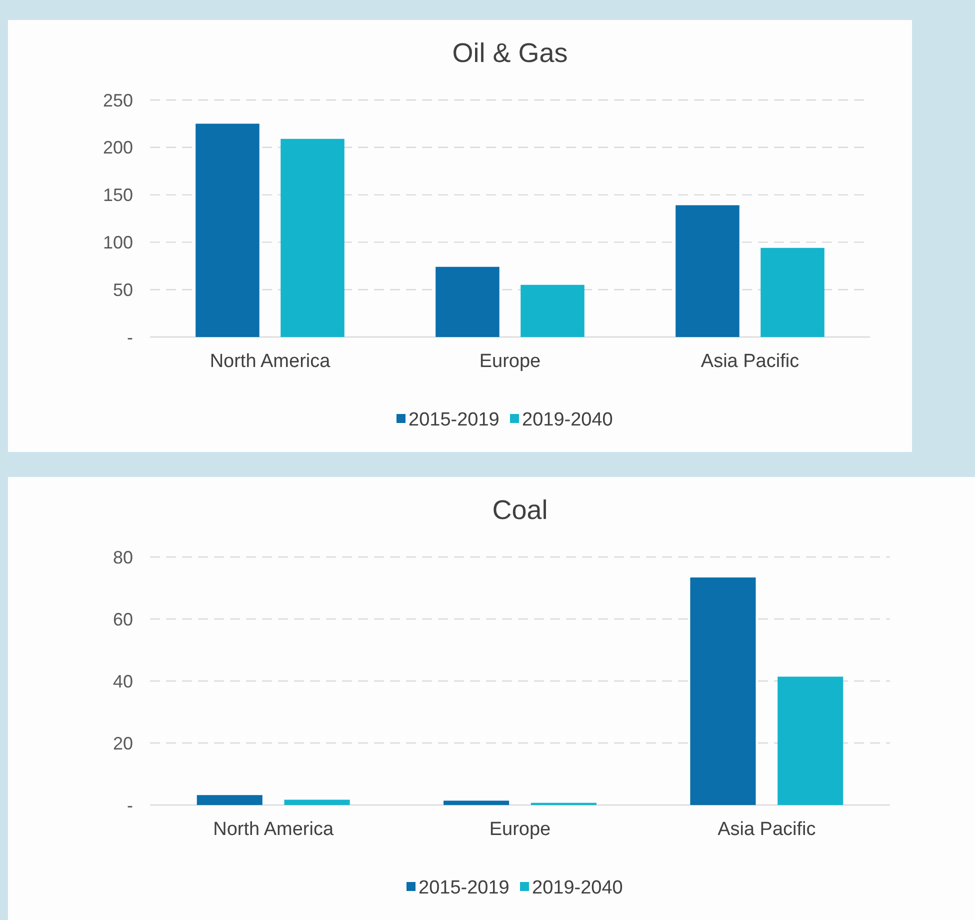  What do you see at coordinates (510, 53) in the screenshot?
I see `chart-title: Oil & Gas` at bounding box center [510, 53].